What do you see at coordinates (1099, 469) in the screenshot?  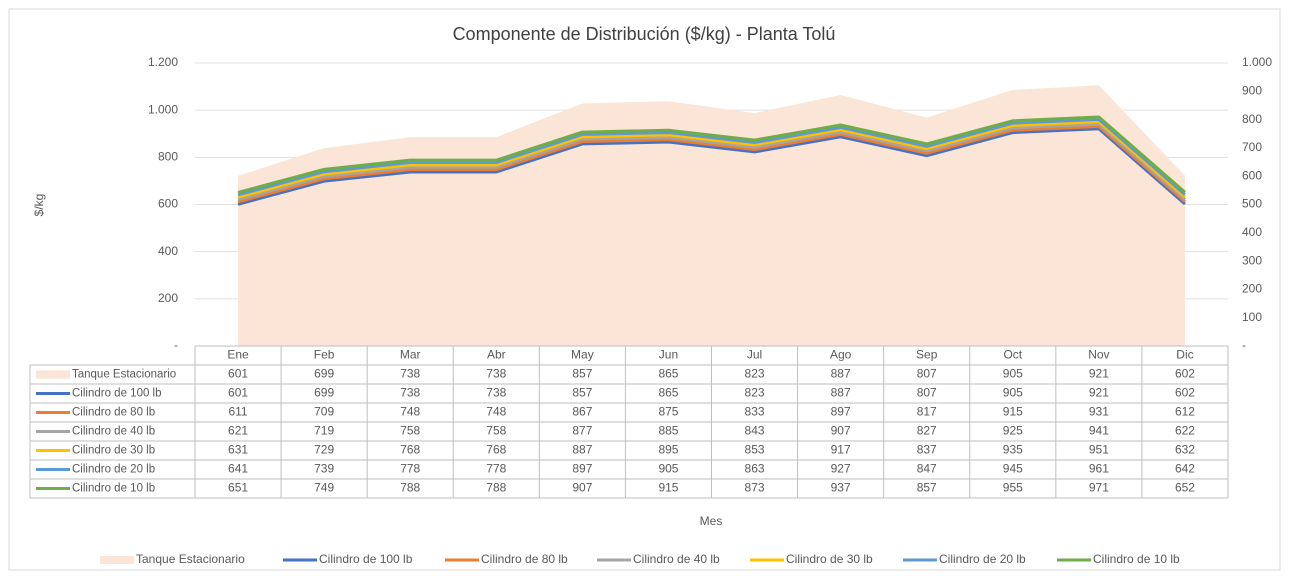 I see `table-cell: 961` at bounding box center [1099, 469].